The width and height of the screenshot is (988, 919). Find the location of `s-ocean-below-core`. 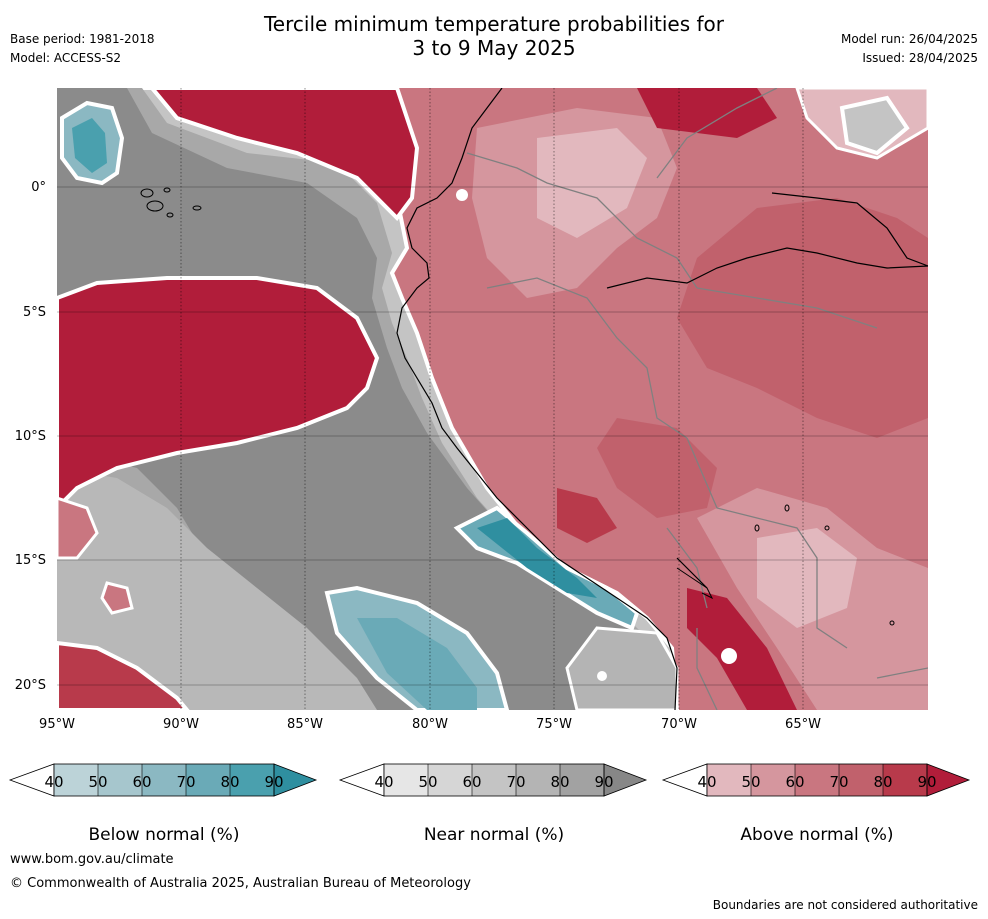

s-ocean-below-core is located at coordinates (417, 664).